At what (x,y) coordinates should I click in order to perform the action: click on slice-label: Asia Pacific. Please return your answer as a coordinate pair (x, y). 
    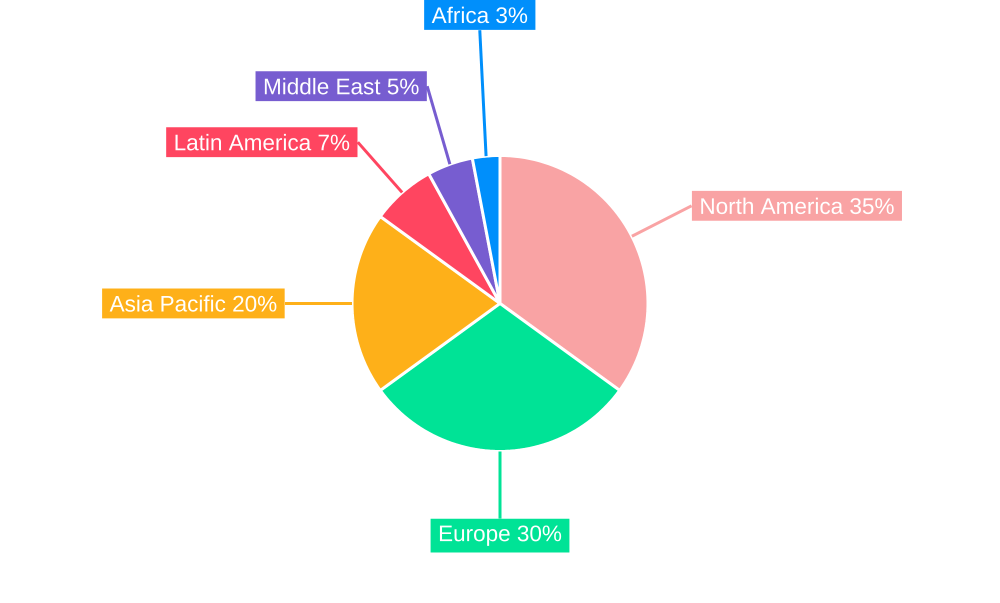
    Looking at the image, I should click on (168, 303).